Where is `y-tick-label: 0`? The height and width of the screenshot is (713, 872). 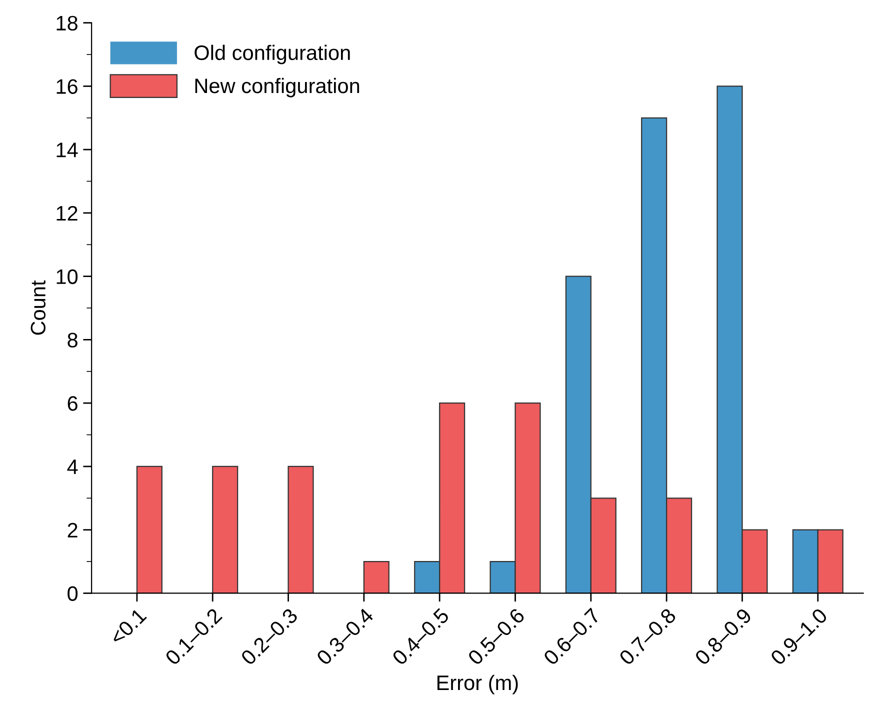
y-tick-label: 0 is located at coordinates (73, 593).